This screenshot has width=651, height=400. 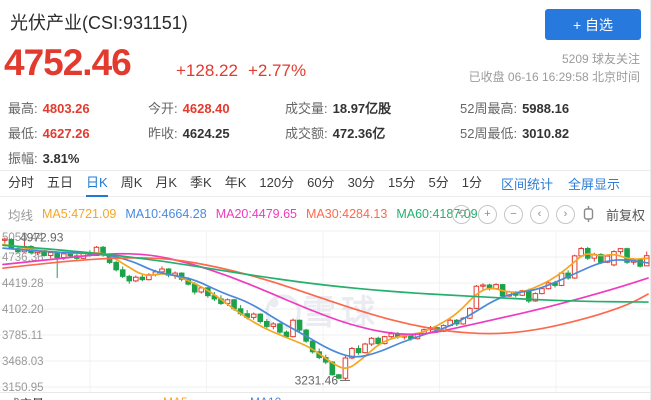 What do you see at coordinates (99, 23) in the screenshot?
I see `page-title: 光伏产业(CSI:931151)` at bounding box center [99, 23].